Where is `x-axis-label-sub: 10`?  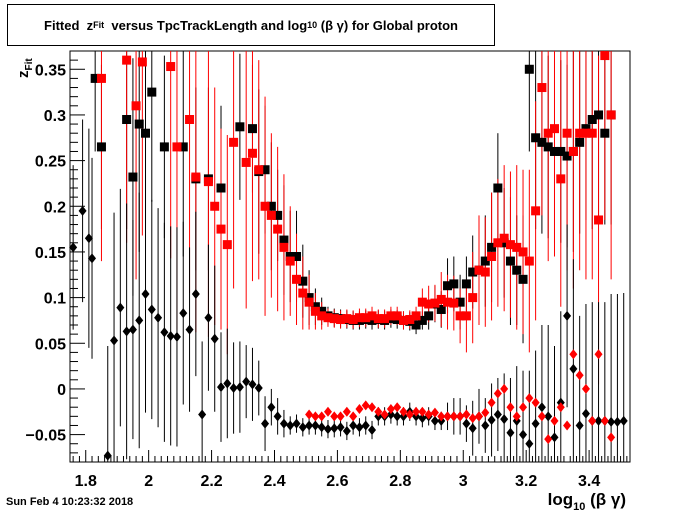 x-axis-label-sub: 10 is located at coordinates (579, 507).